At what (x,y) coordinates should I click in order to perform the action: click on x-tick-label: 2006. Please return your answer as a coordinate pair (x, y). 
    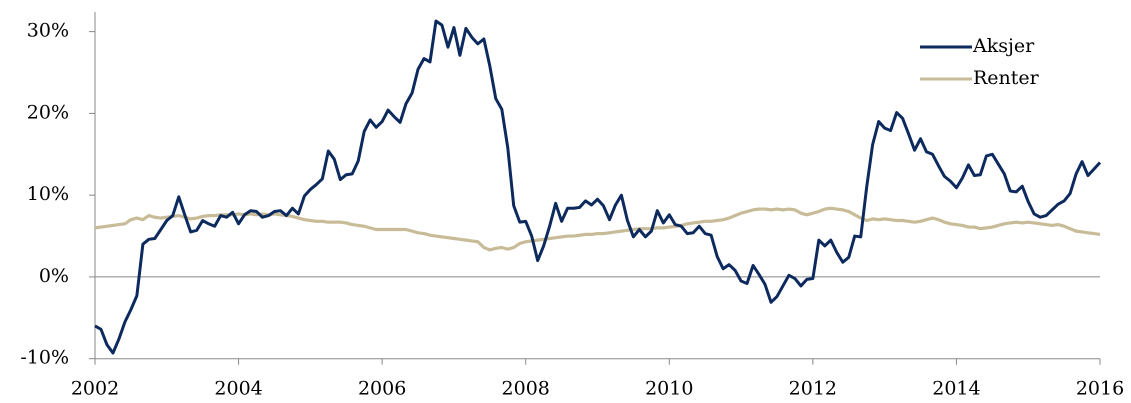
    Looking at the image, I should click on (382, 389).